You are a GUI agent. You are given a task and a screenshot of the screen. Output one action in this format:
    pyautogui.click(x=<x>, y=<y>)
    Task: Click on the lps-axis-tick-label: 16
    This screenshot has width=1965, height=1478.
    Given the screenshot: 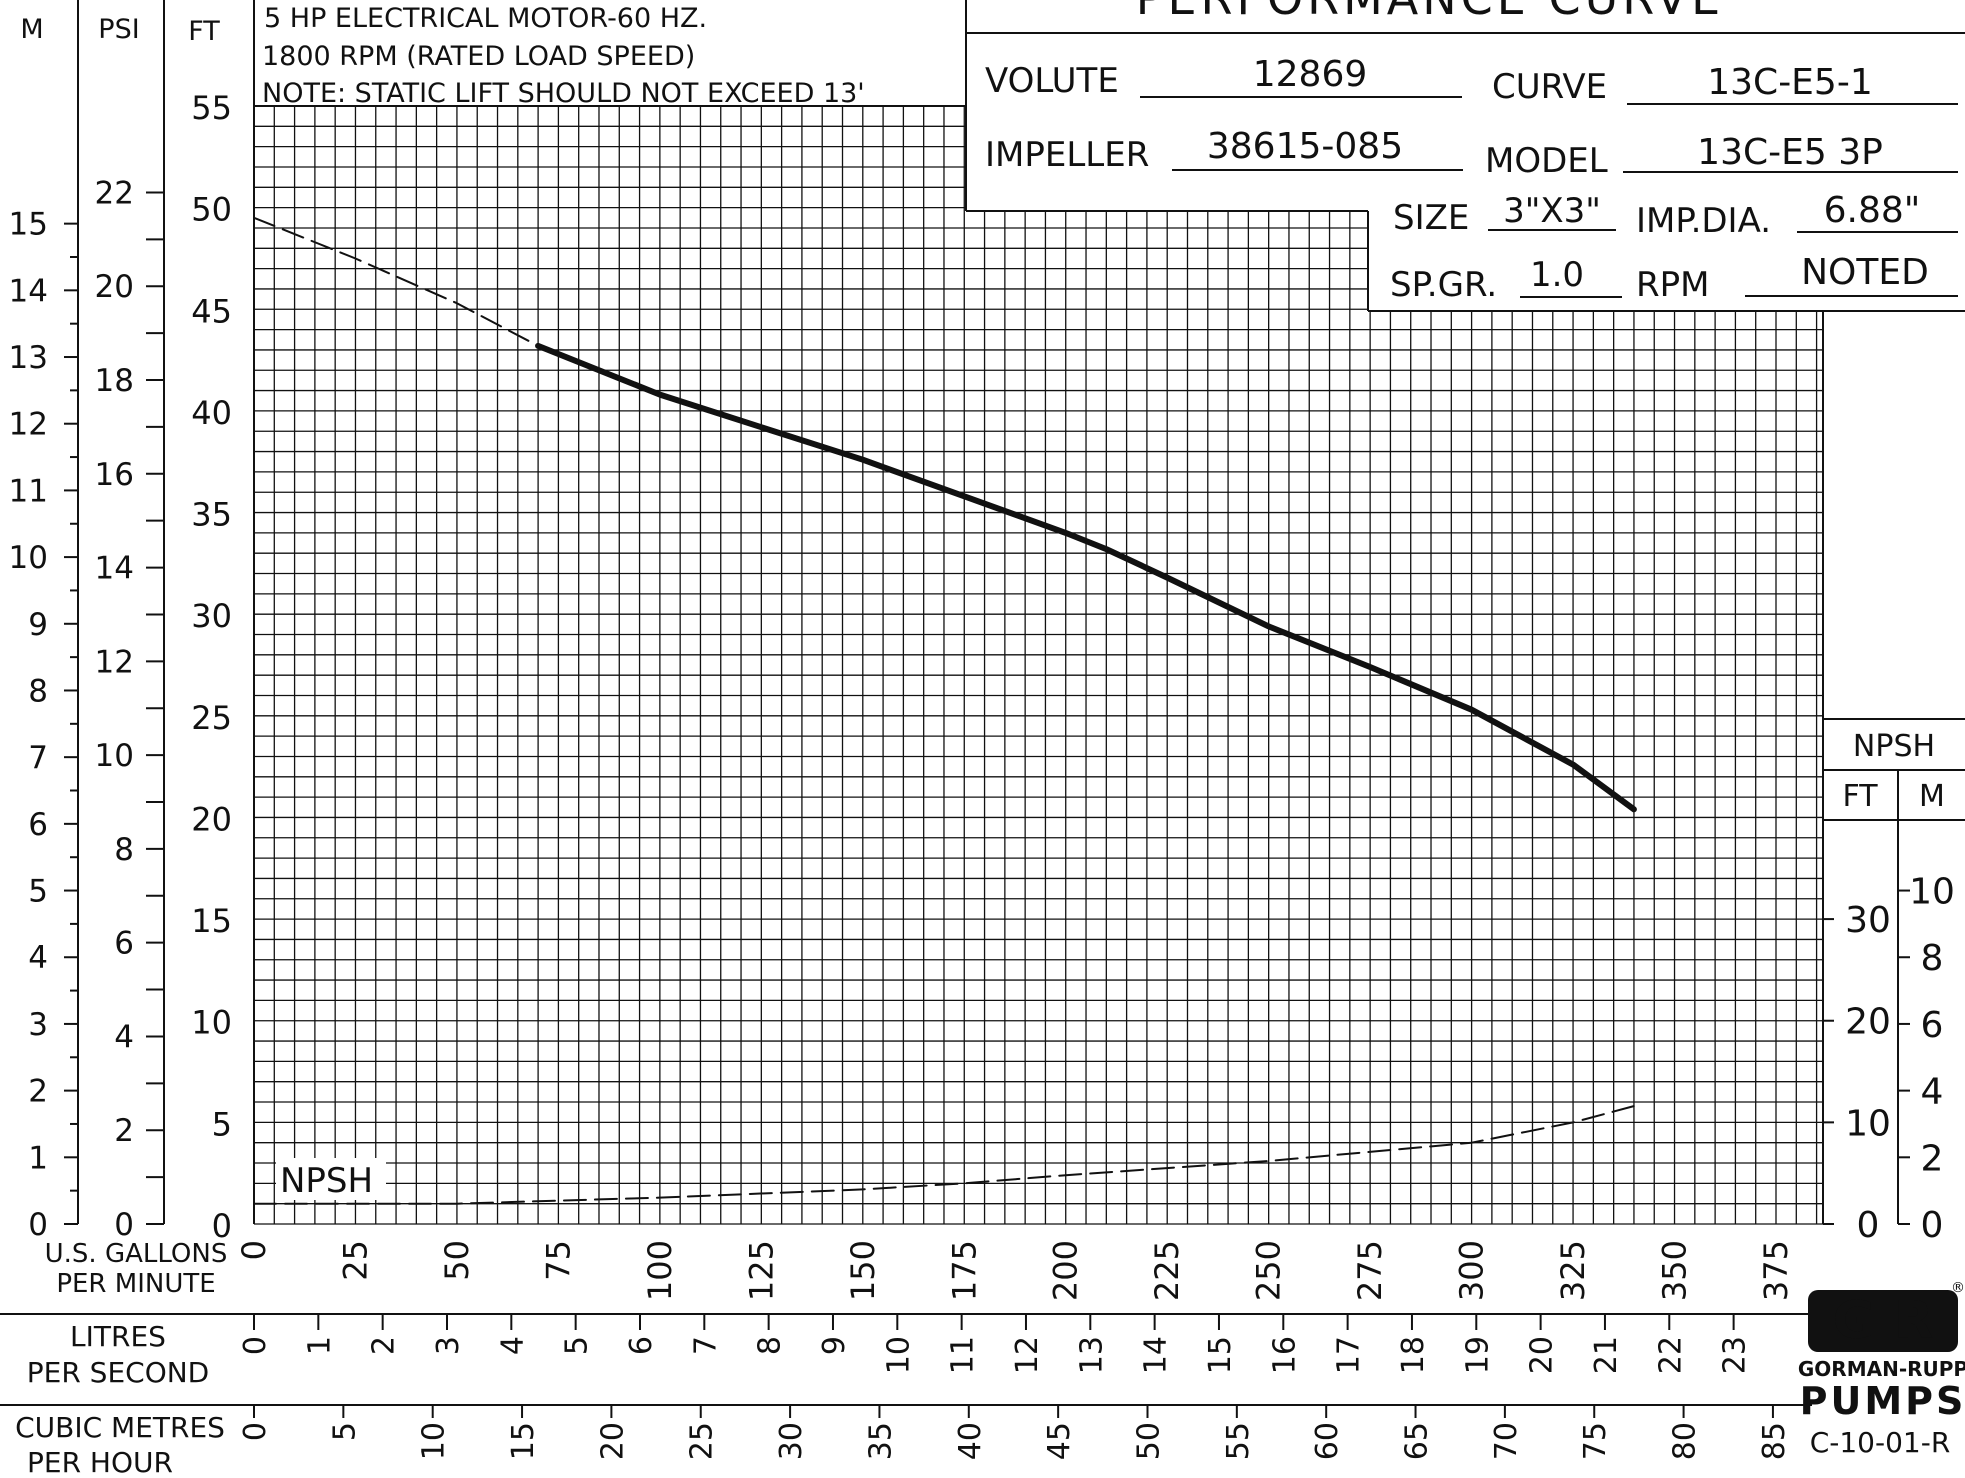 What is the action you would take?
    pyautogui.click(x=1284, y=1355)
    